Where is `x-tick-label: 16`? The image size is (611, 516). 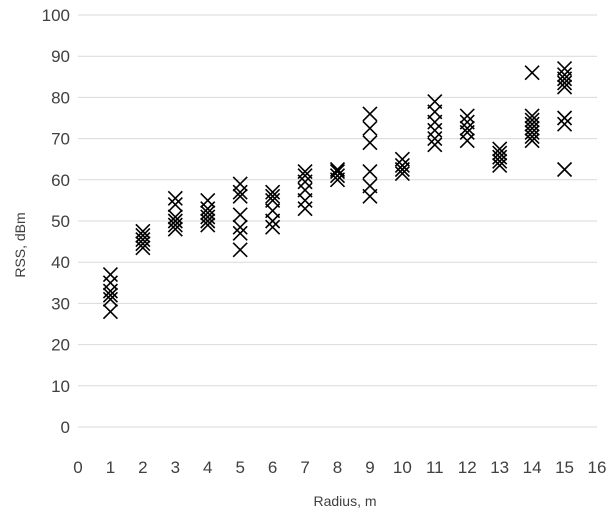 x-tick-label: 16 is located at coordinates (597, 467).